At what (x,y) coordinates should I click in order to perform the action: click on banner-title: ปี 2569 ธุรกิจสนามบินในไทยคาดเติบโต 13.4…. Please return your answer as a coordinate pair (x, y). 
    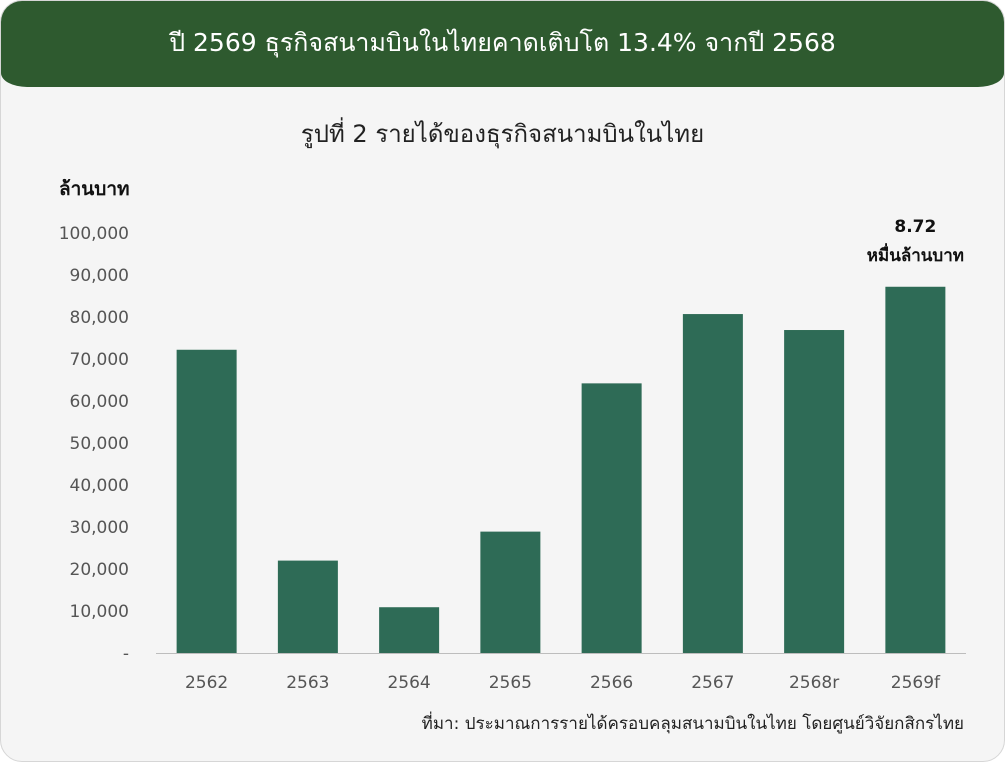
    Looking at the image, I should click on (502, 42).